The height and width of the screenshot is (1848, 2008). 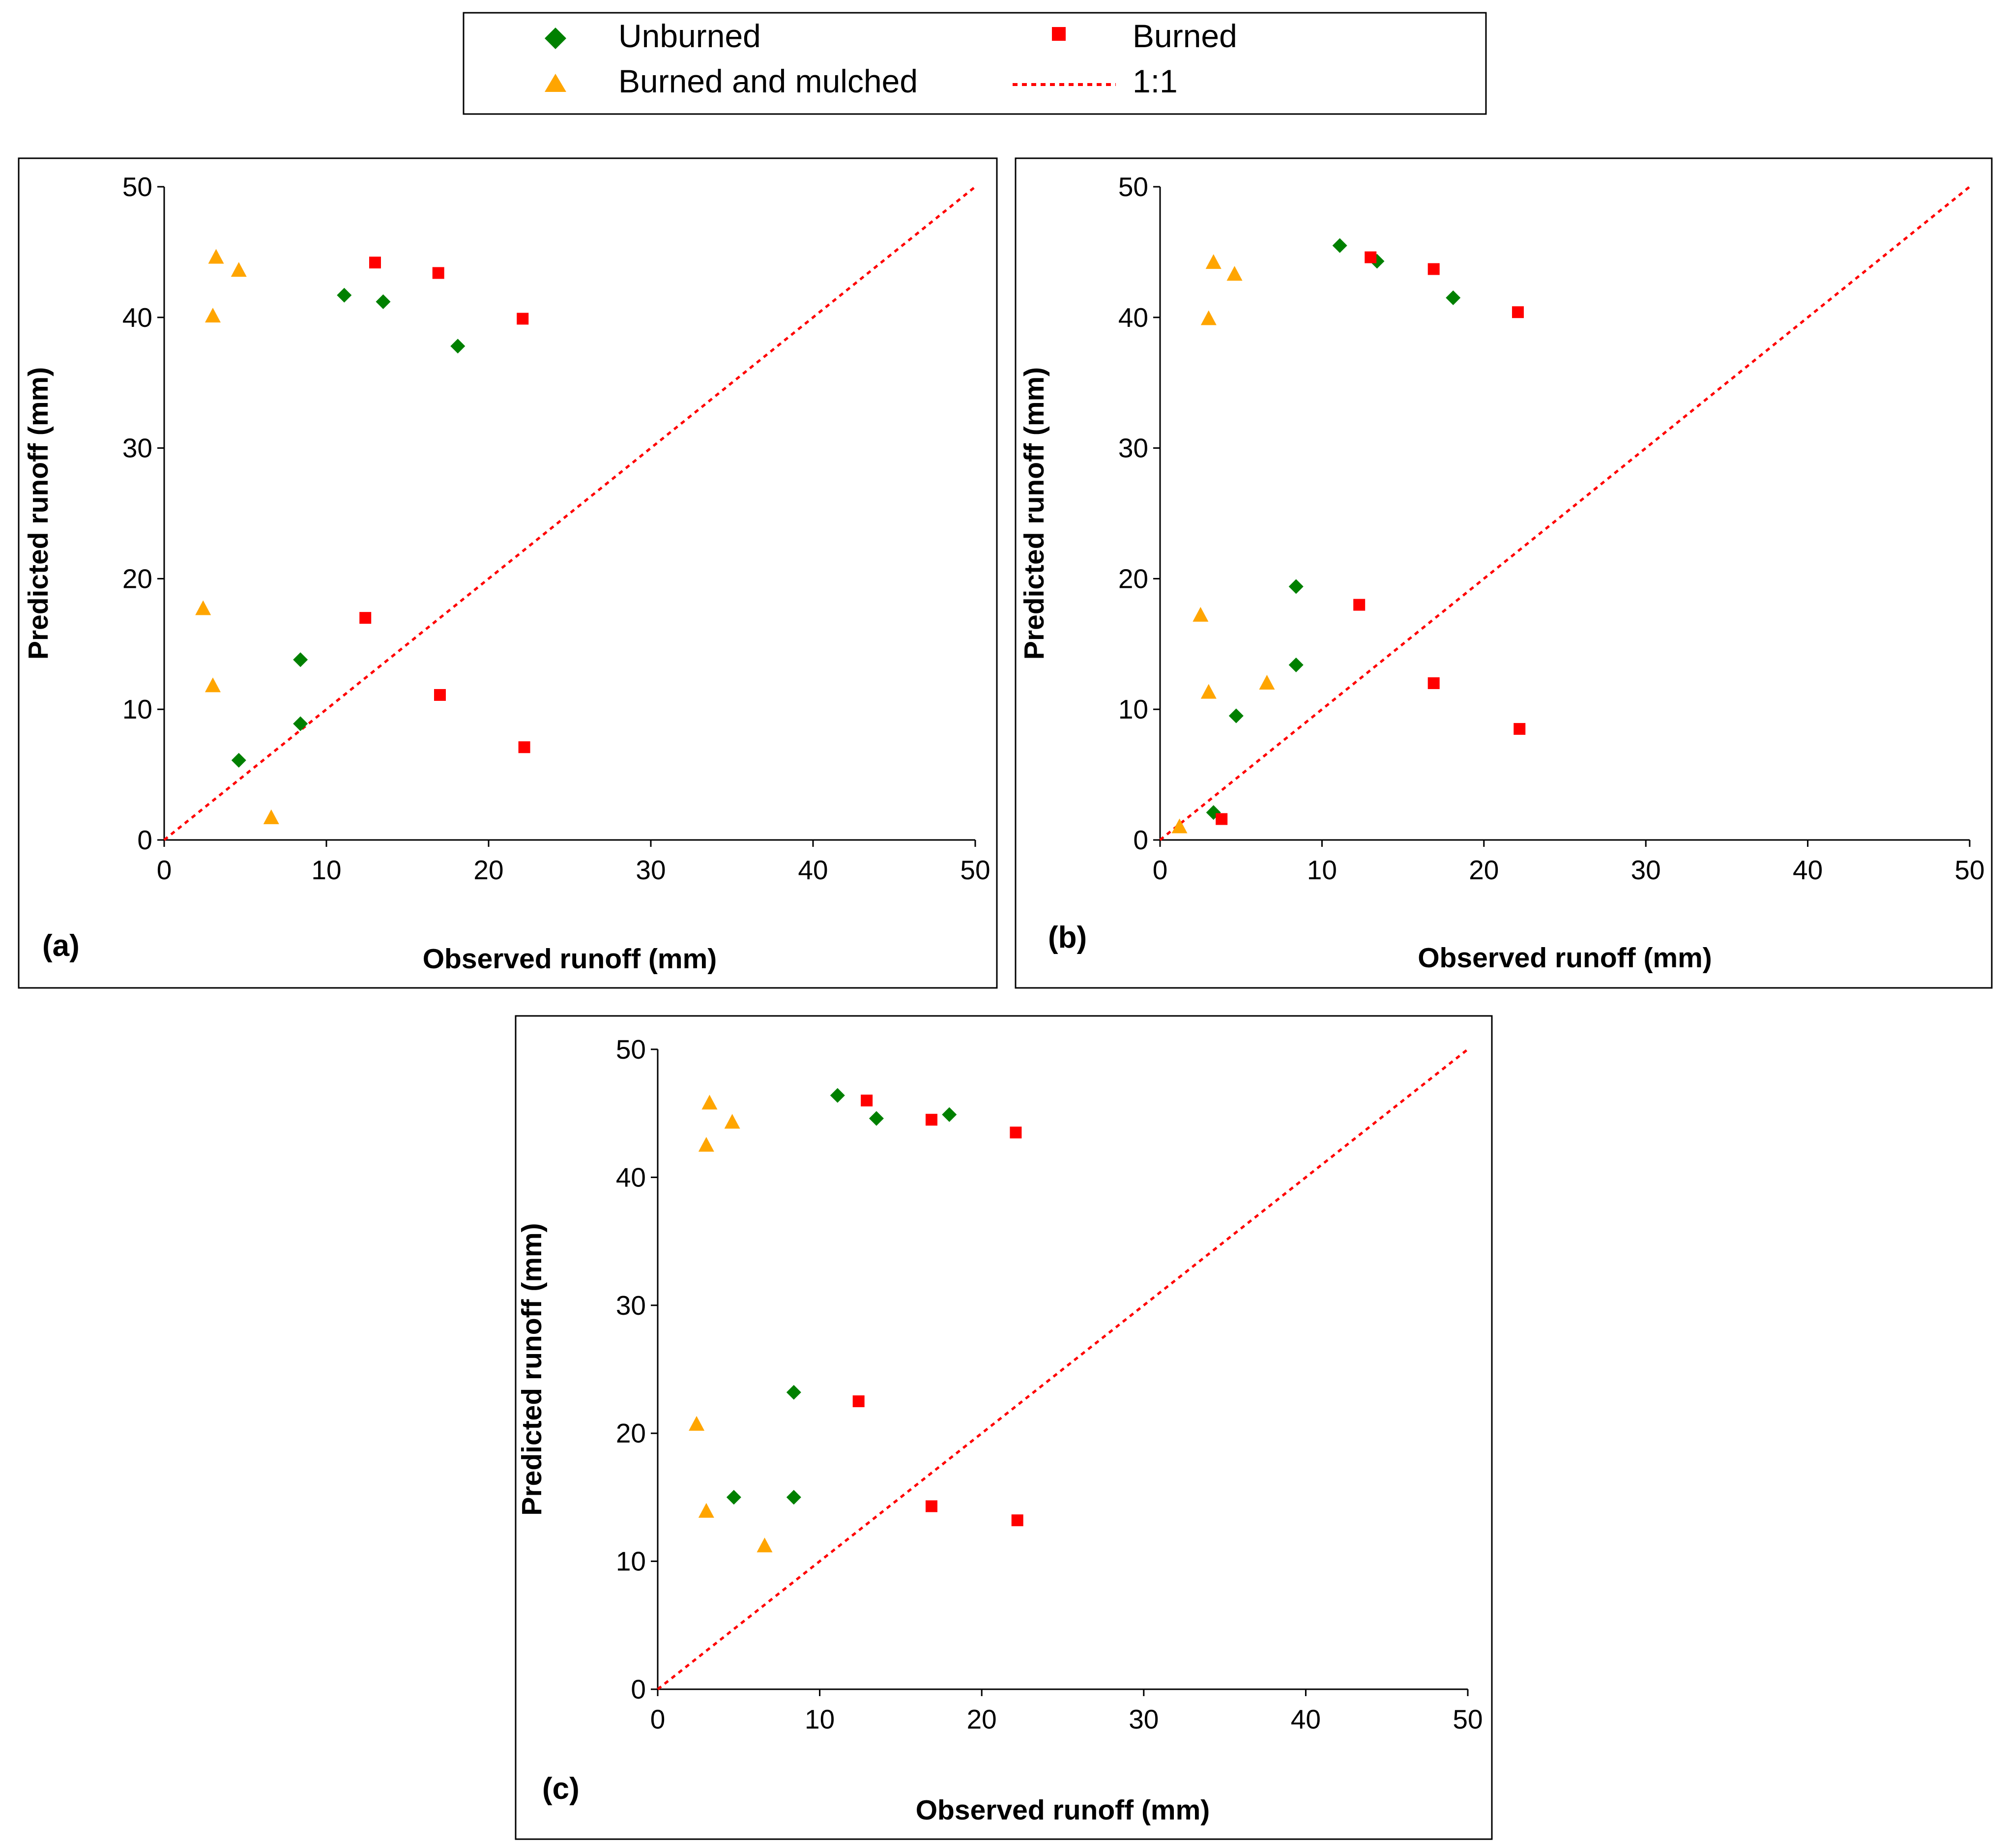 What do you see at coordinates (820, 1719) in the screenshot?
I see `panel-c-x-tick-label: 10` at bounding box center [820, 1719].